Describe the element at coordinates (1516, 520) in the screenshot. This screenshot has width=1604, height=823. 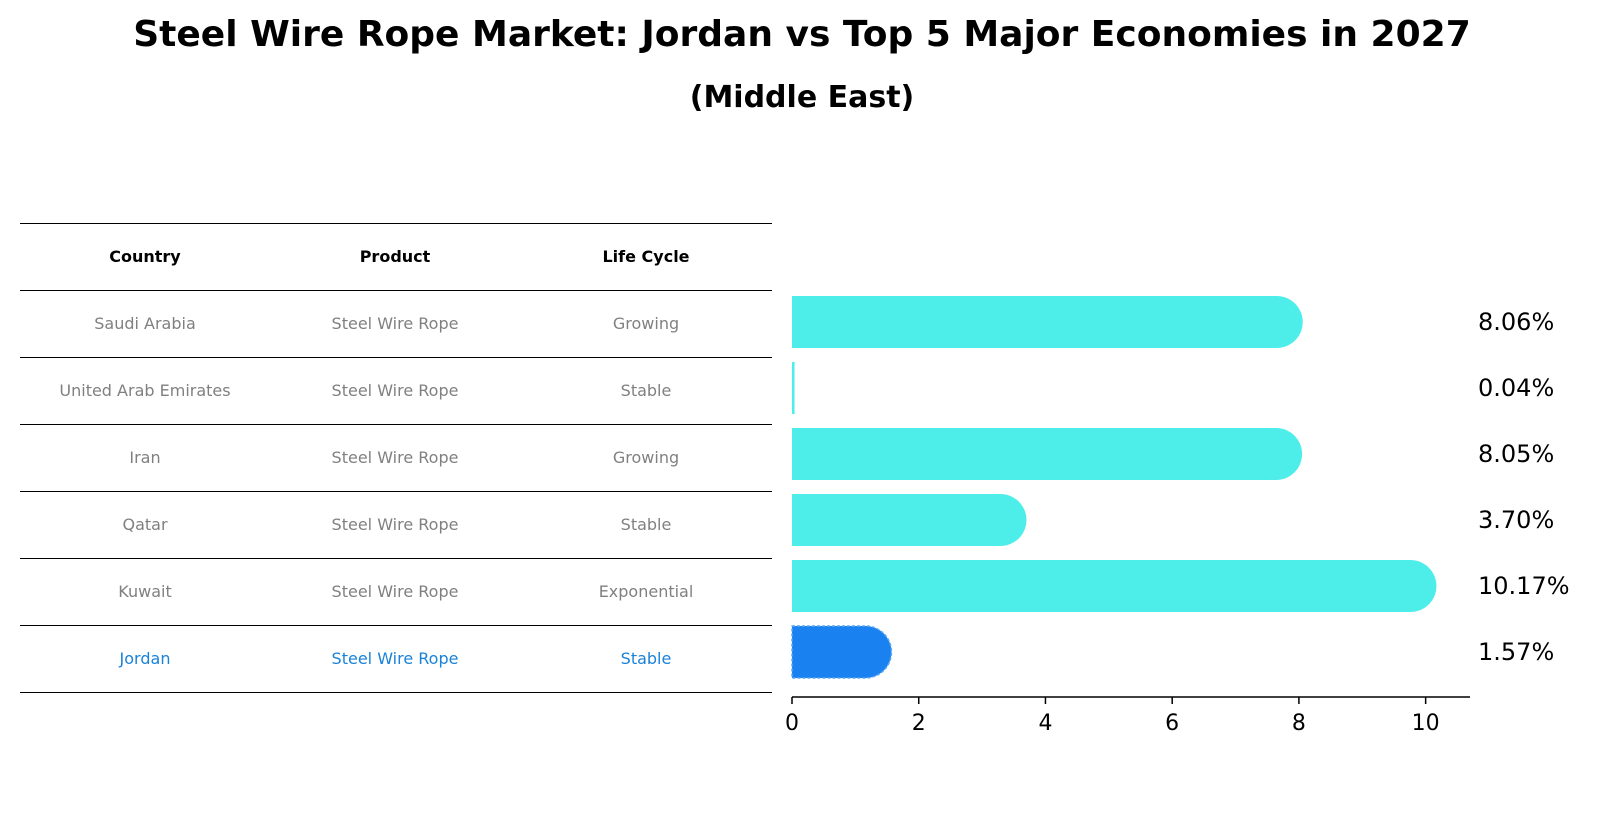
I see `value-label: 3.70%` at that location.